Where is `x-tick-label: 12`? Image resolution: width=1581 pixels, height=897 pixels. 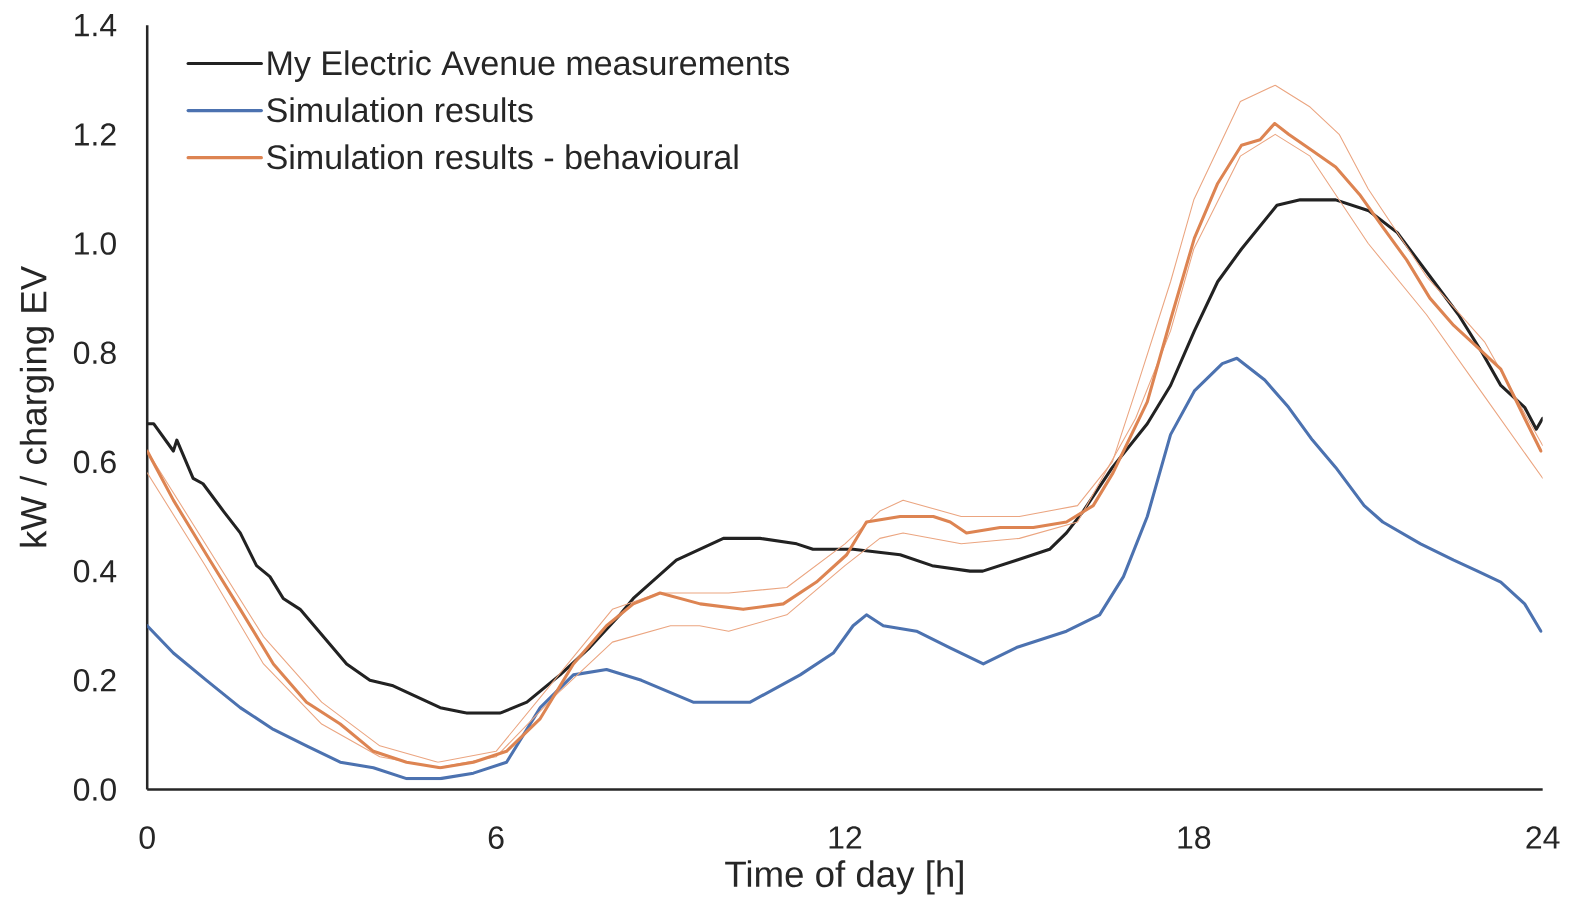
x-tick-label: 12 is located at coordinates (845, 837).